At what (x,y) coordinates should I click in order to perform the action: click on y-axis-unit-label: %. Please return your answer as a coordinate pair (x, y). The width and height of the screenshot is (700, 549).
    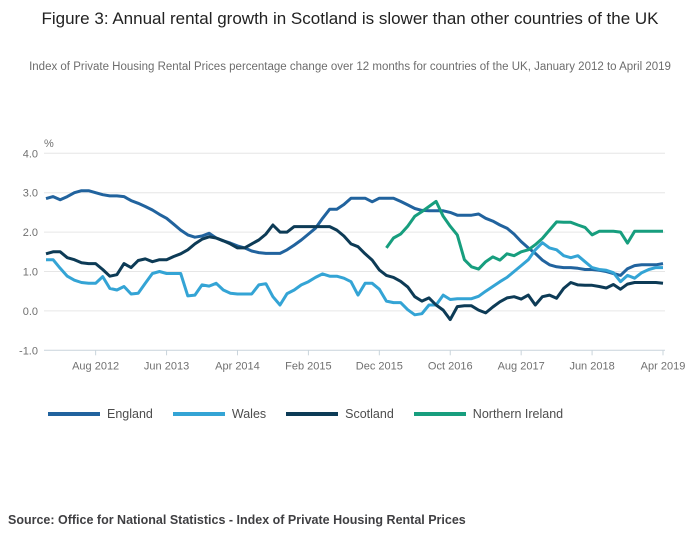
    Looking at the image, I should click on (49, 144).